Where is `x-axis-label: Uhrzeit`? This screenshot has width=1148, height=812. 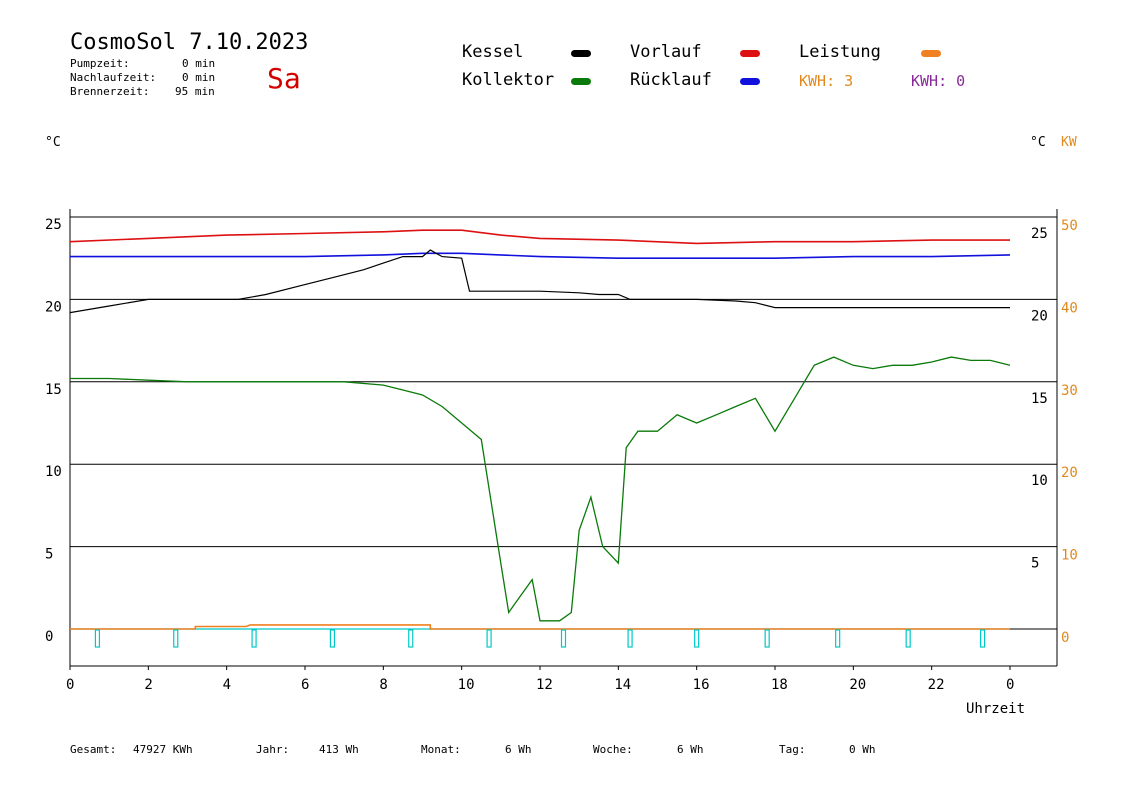
x-axis-label: Uhrzeit is located at coordinates (996, 709).